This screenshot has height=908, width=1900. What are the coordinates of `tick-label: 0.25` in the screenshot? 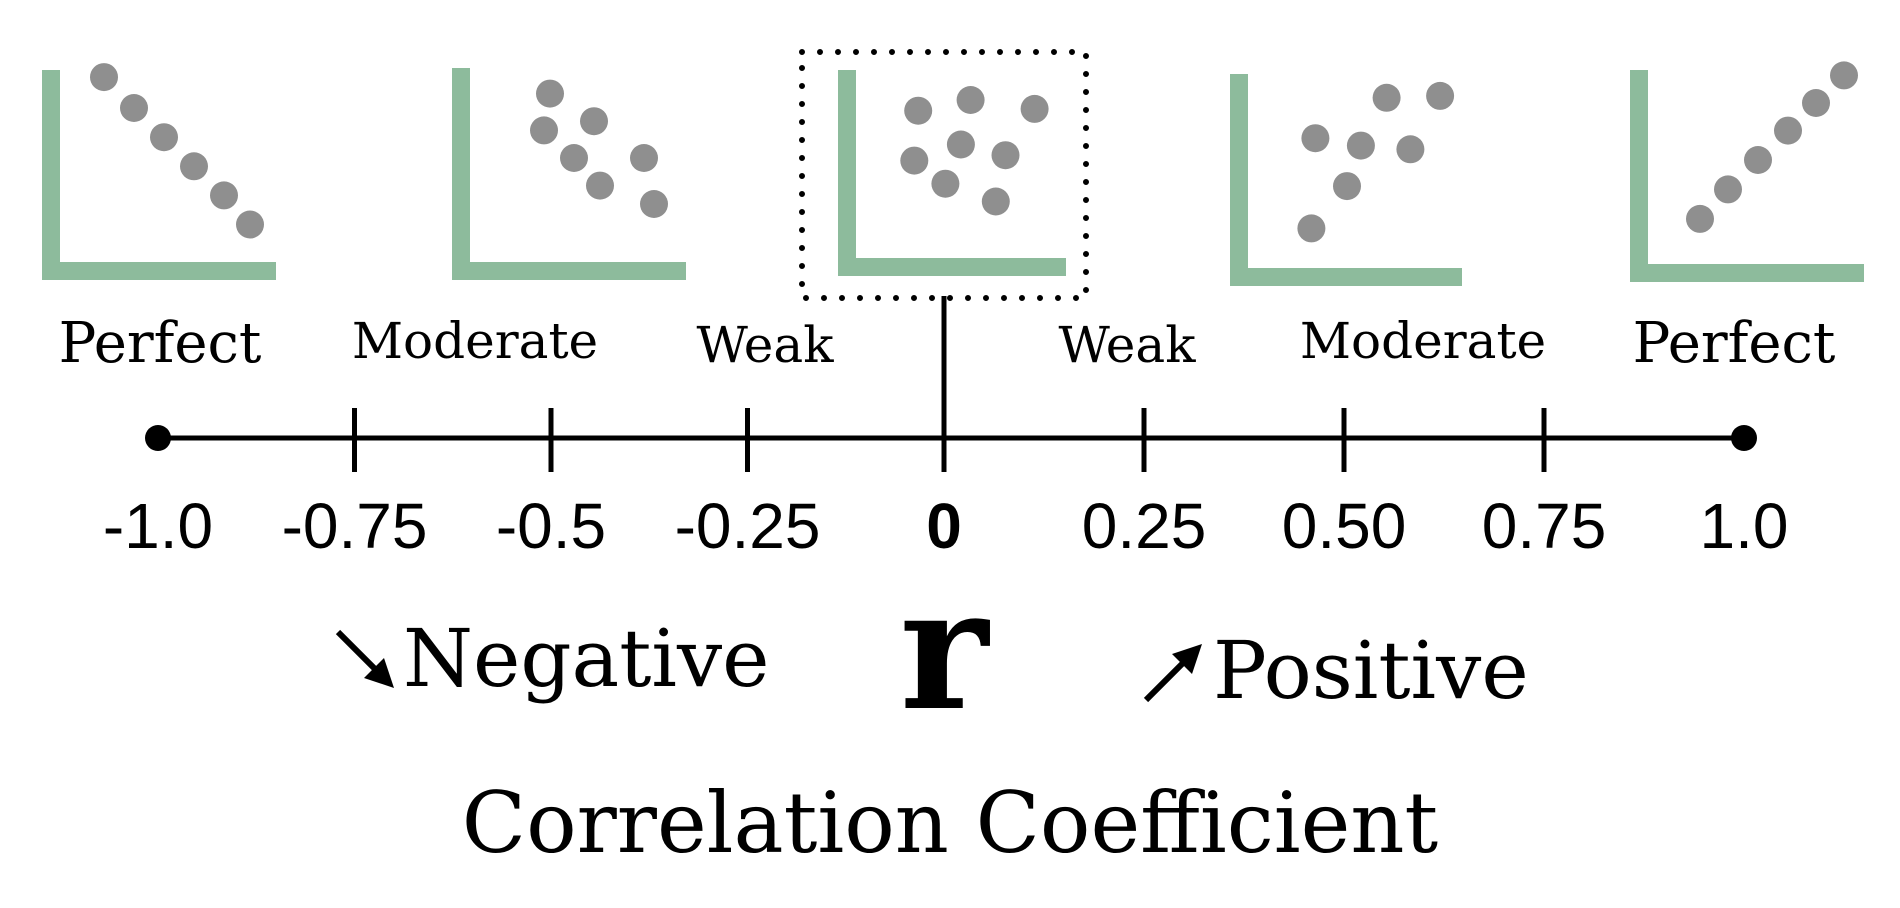 It's located at (1144, 526).